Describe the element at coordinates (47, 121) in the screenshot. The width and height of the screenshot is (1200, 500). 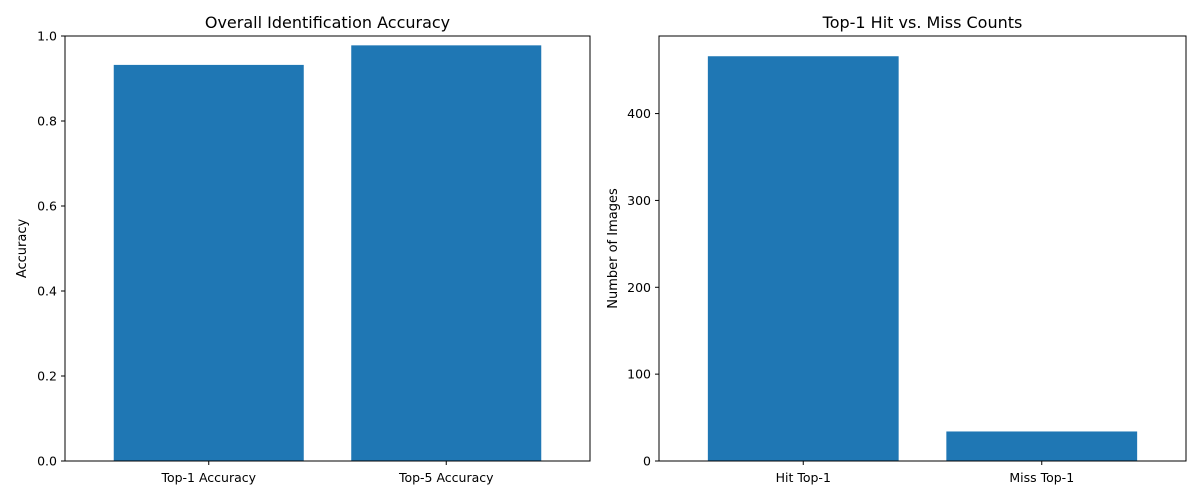
I see `ytick-label-0-4: 0.8` at that location.